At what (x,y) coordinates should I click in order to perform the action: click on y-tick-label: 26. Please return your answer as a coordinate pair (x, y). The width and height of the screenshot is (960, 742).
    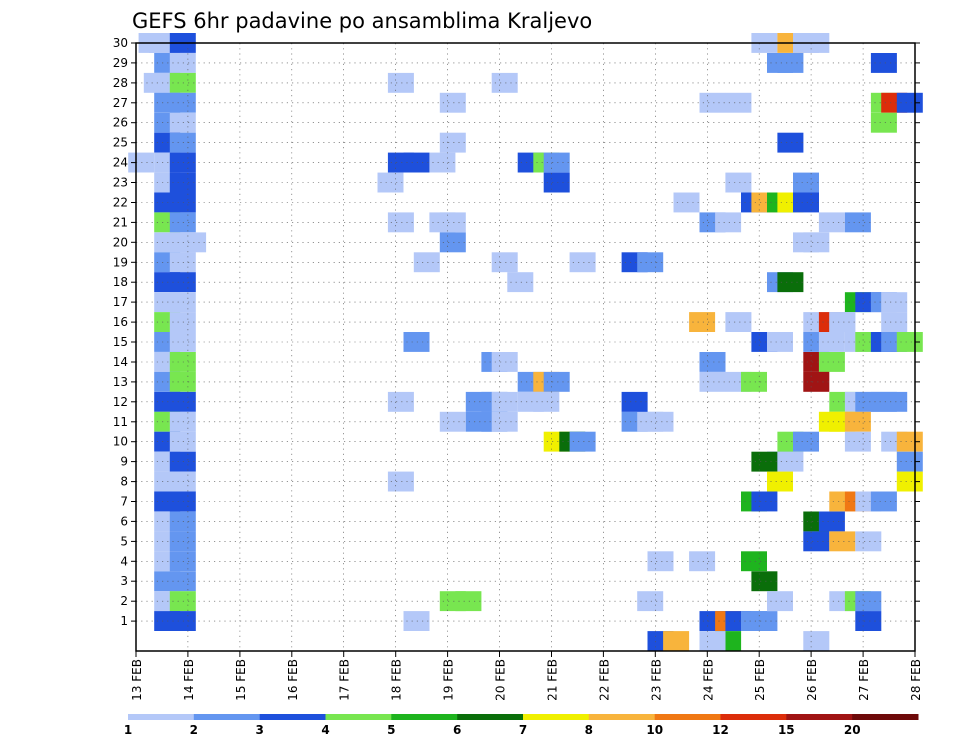
    Looking at the image, I should click on (120, 123).